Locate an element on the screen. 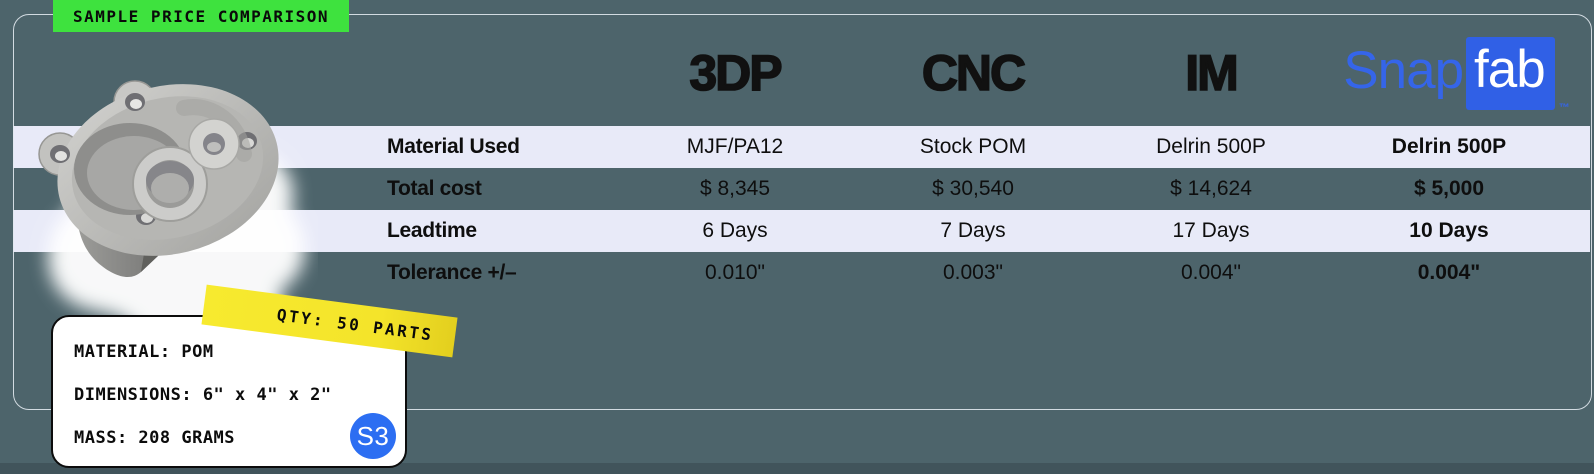 This screenshot has height=474, width=1594. snapfab-logo: Snap fab ™ is located at coordinates (1456, 75).